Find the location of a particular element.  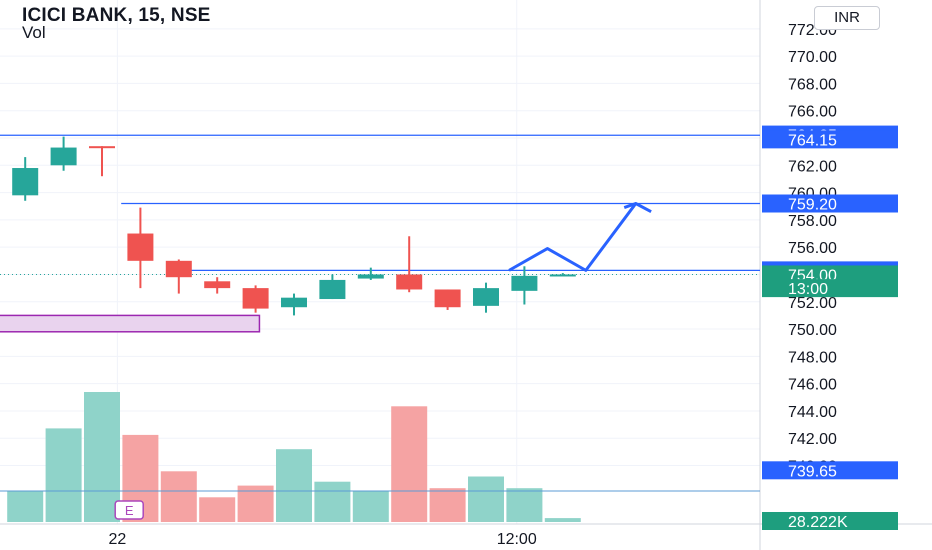

y-tick-label: 744.00 is located at coordinates (812, 412).